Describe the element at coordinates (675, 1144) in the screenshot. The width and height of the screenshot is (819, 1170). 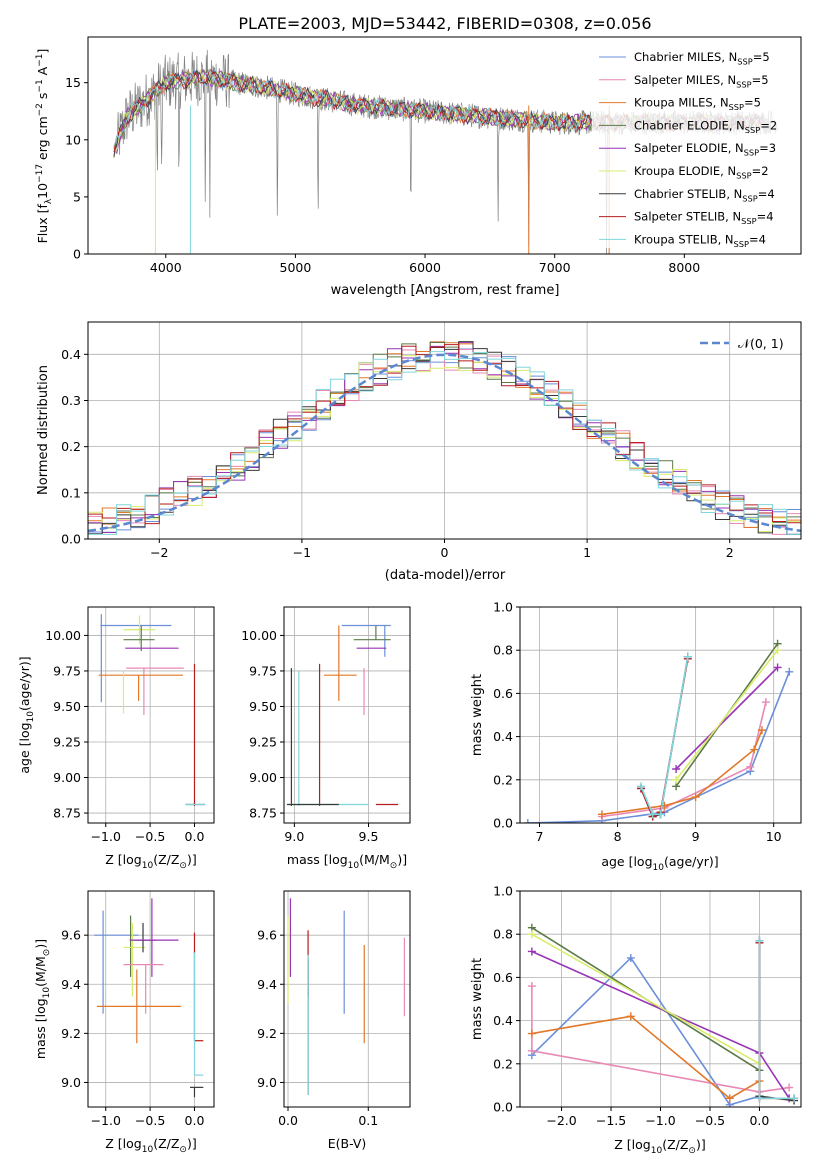
I see `x-axis-label-part: (Z/Z` at that location.